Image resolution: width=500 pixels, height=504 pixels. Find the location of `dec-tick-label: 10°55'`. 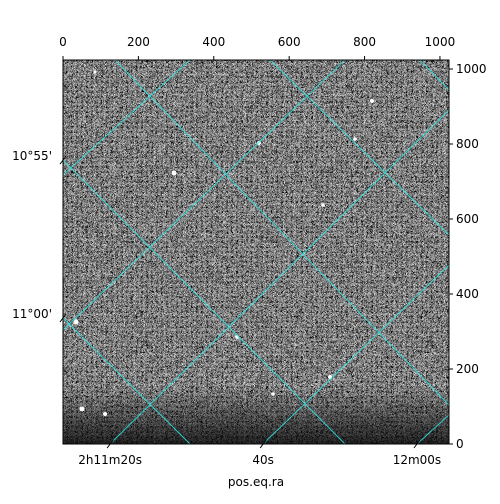

dec-tick-label: 10°55' is located at coordinates (32, 156).